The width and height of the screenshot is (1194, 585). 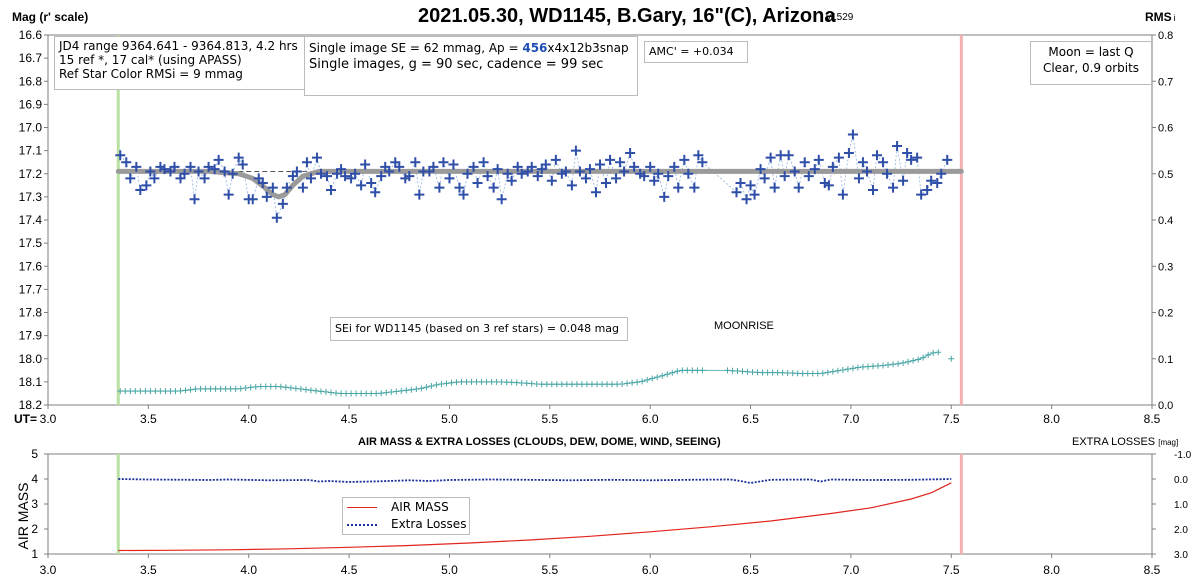 What do you see at coordinates (31, 336) in the screenshot?
I see `mag-tick-label: 17.9` at bounding box center [31, 336].